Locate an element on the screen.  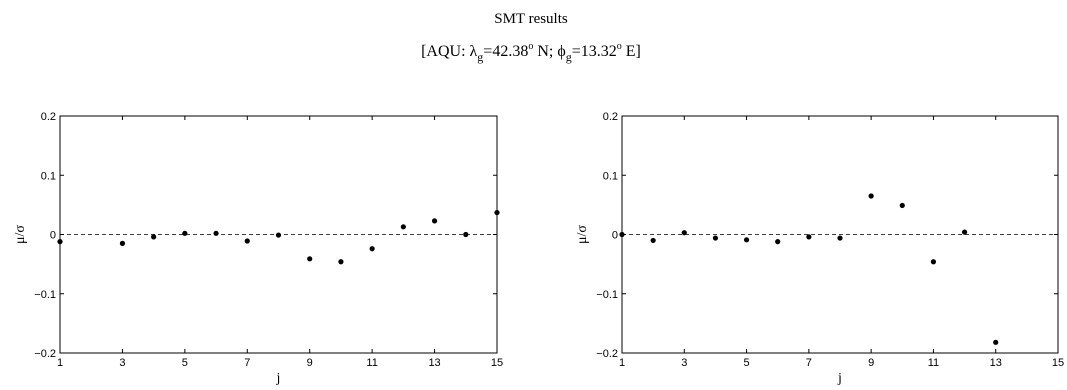
phi-degree: o is located at coordinates (619, 46).